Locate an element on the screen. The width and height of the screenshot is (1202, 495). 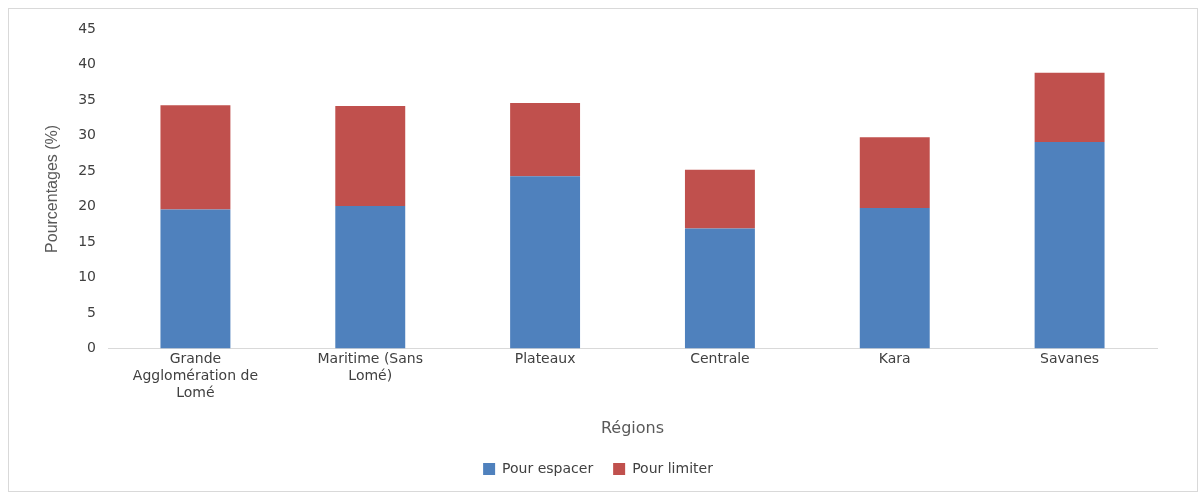
y-axis-title: Pourcentages (%) is located at coordinates (52, 188).